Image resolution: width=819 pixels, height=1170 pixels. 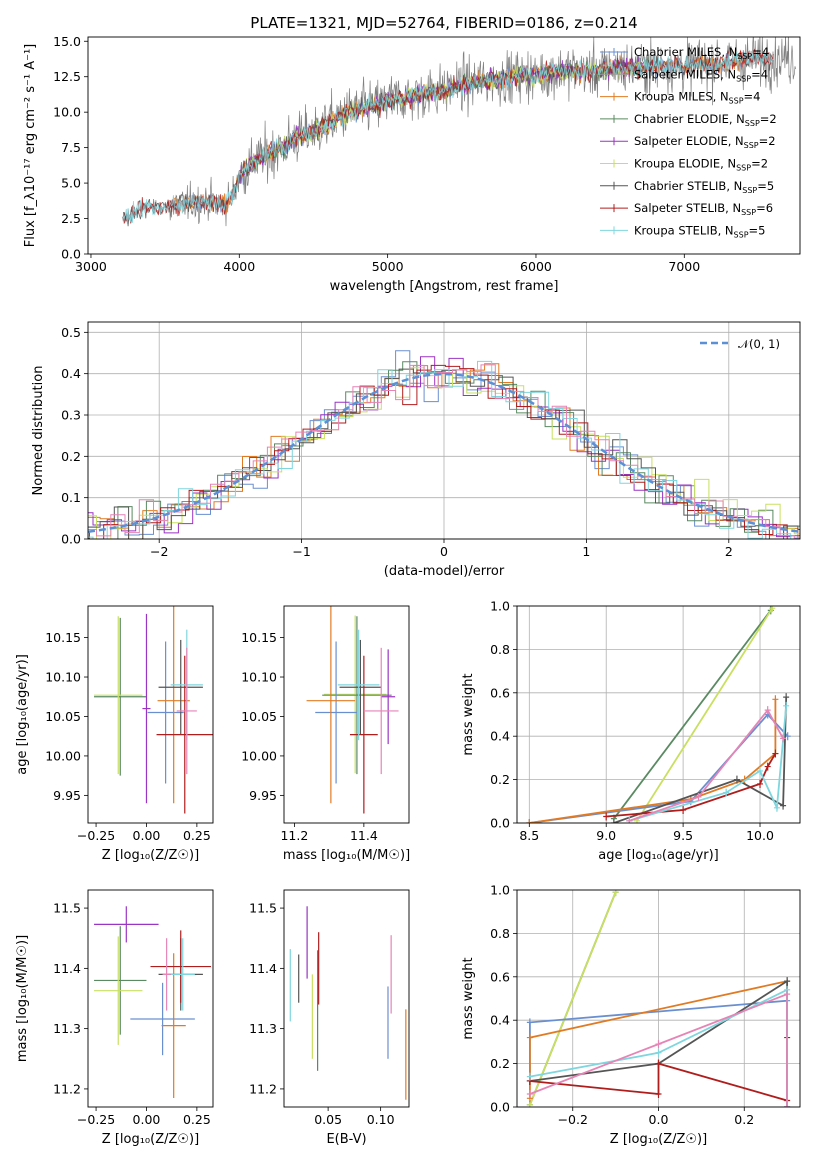 I want to click on x-tick-label: 7000, so click(x=684, y=266).